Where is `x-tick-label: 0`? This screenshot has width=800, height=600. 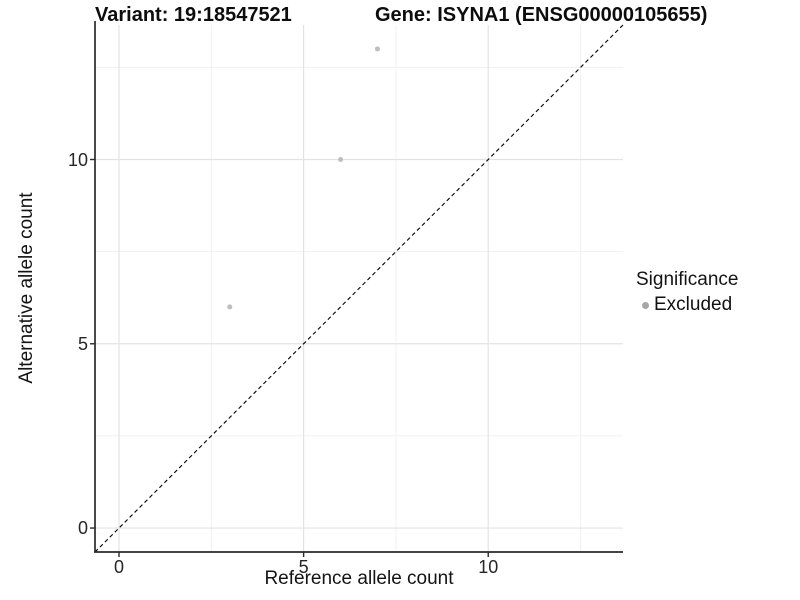
x-tick-label: 0 is located at coordinates (119, 567).